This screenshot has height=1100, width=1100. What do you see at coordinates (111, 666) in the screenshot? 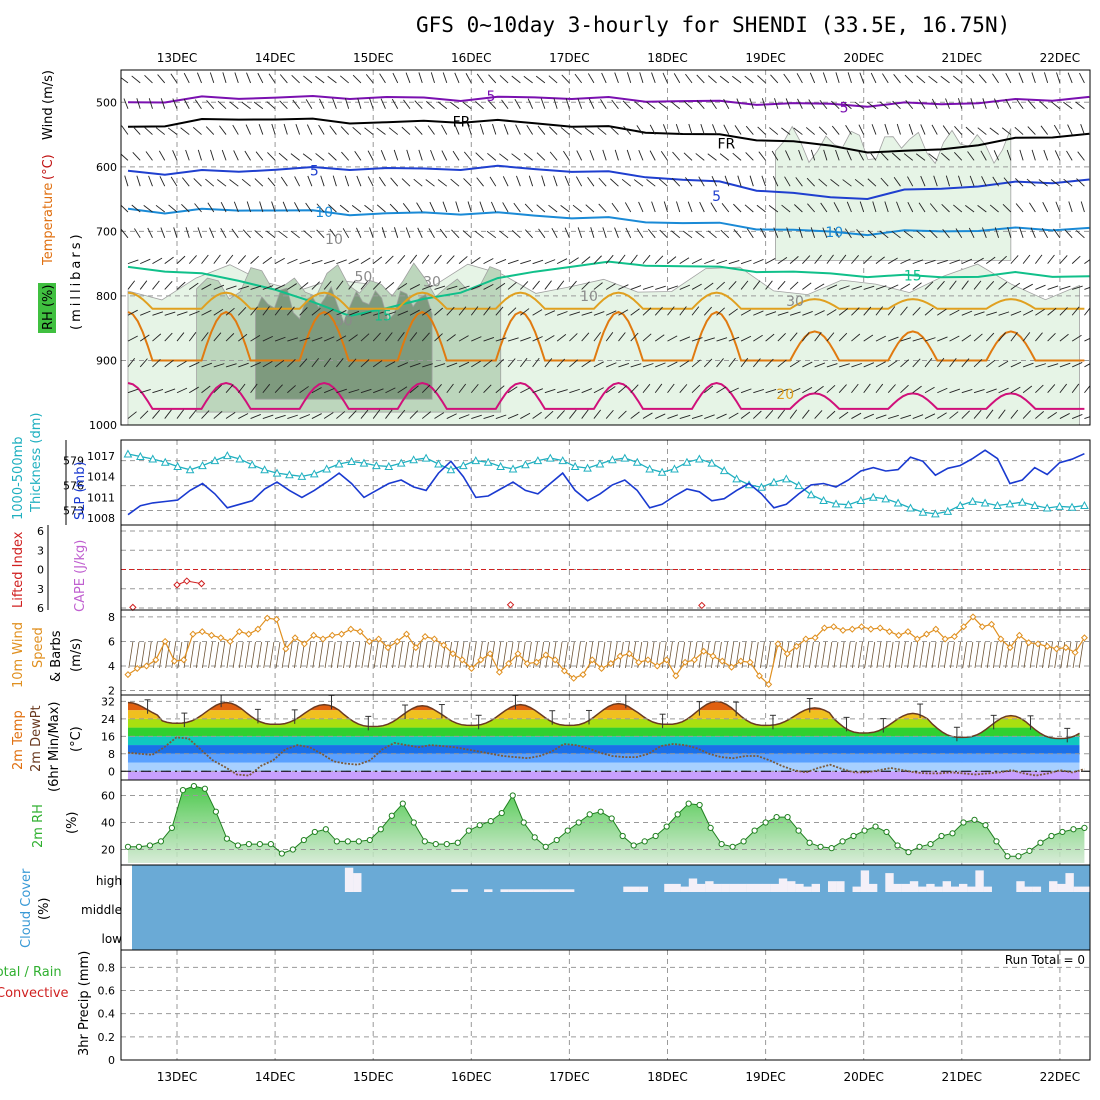
I see `wind-tick: 4` at bounding box center [111, 666].